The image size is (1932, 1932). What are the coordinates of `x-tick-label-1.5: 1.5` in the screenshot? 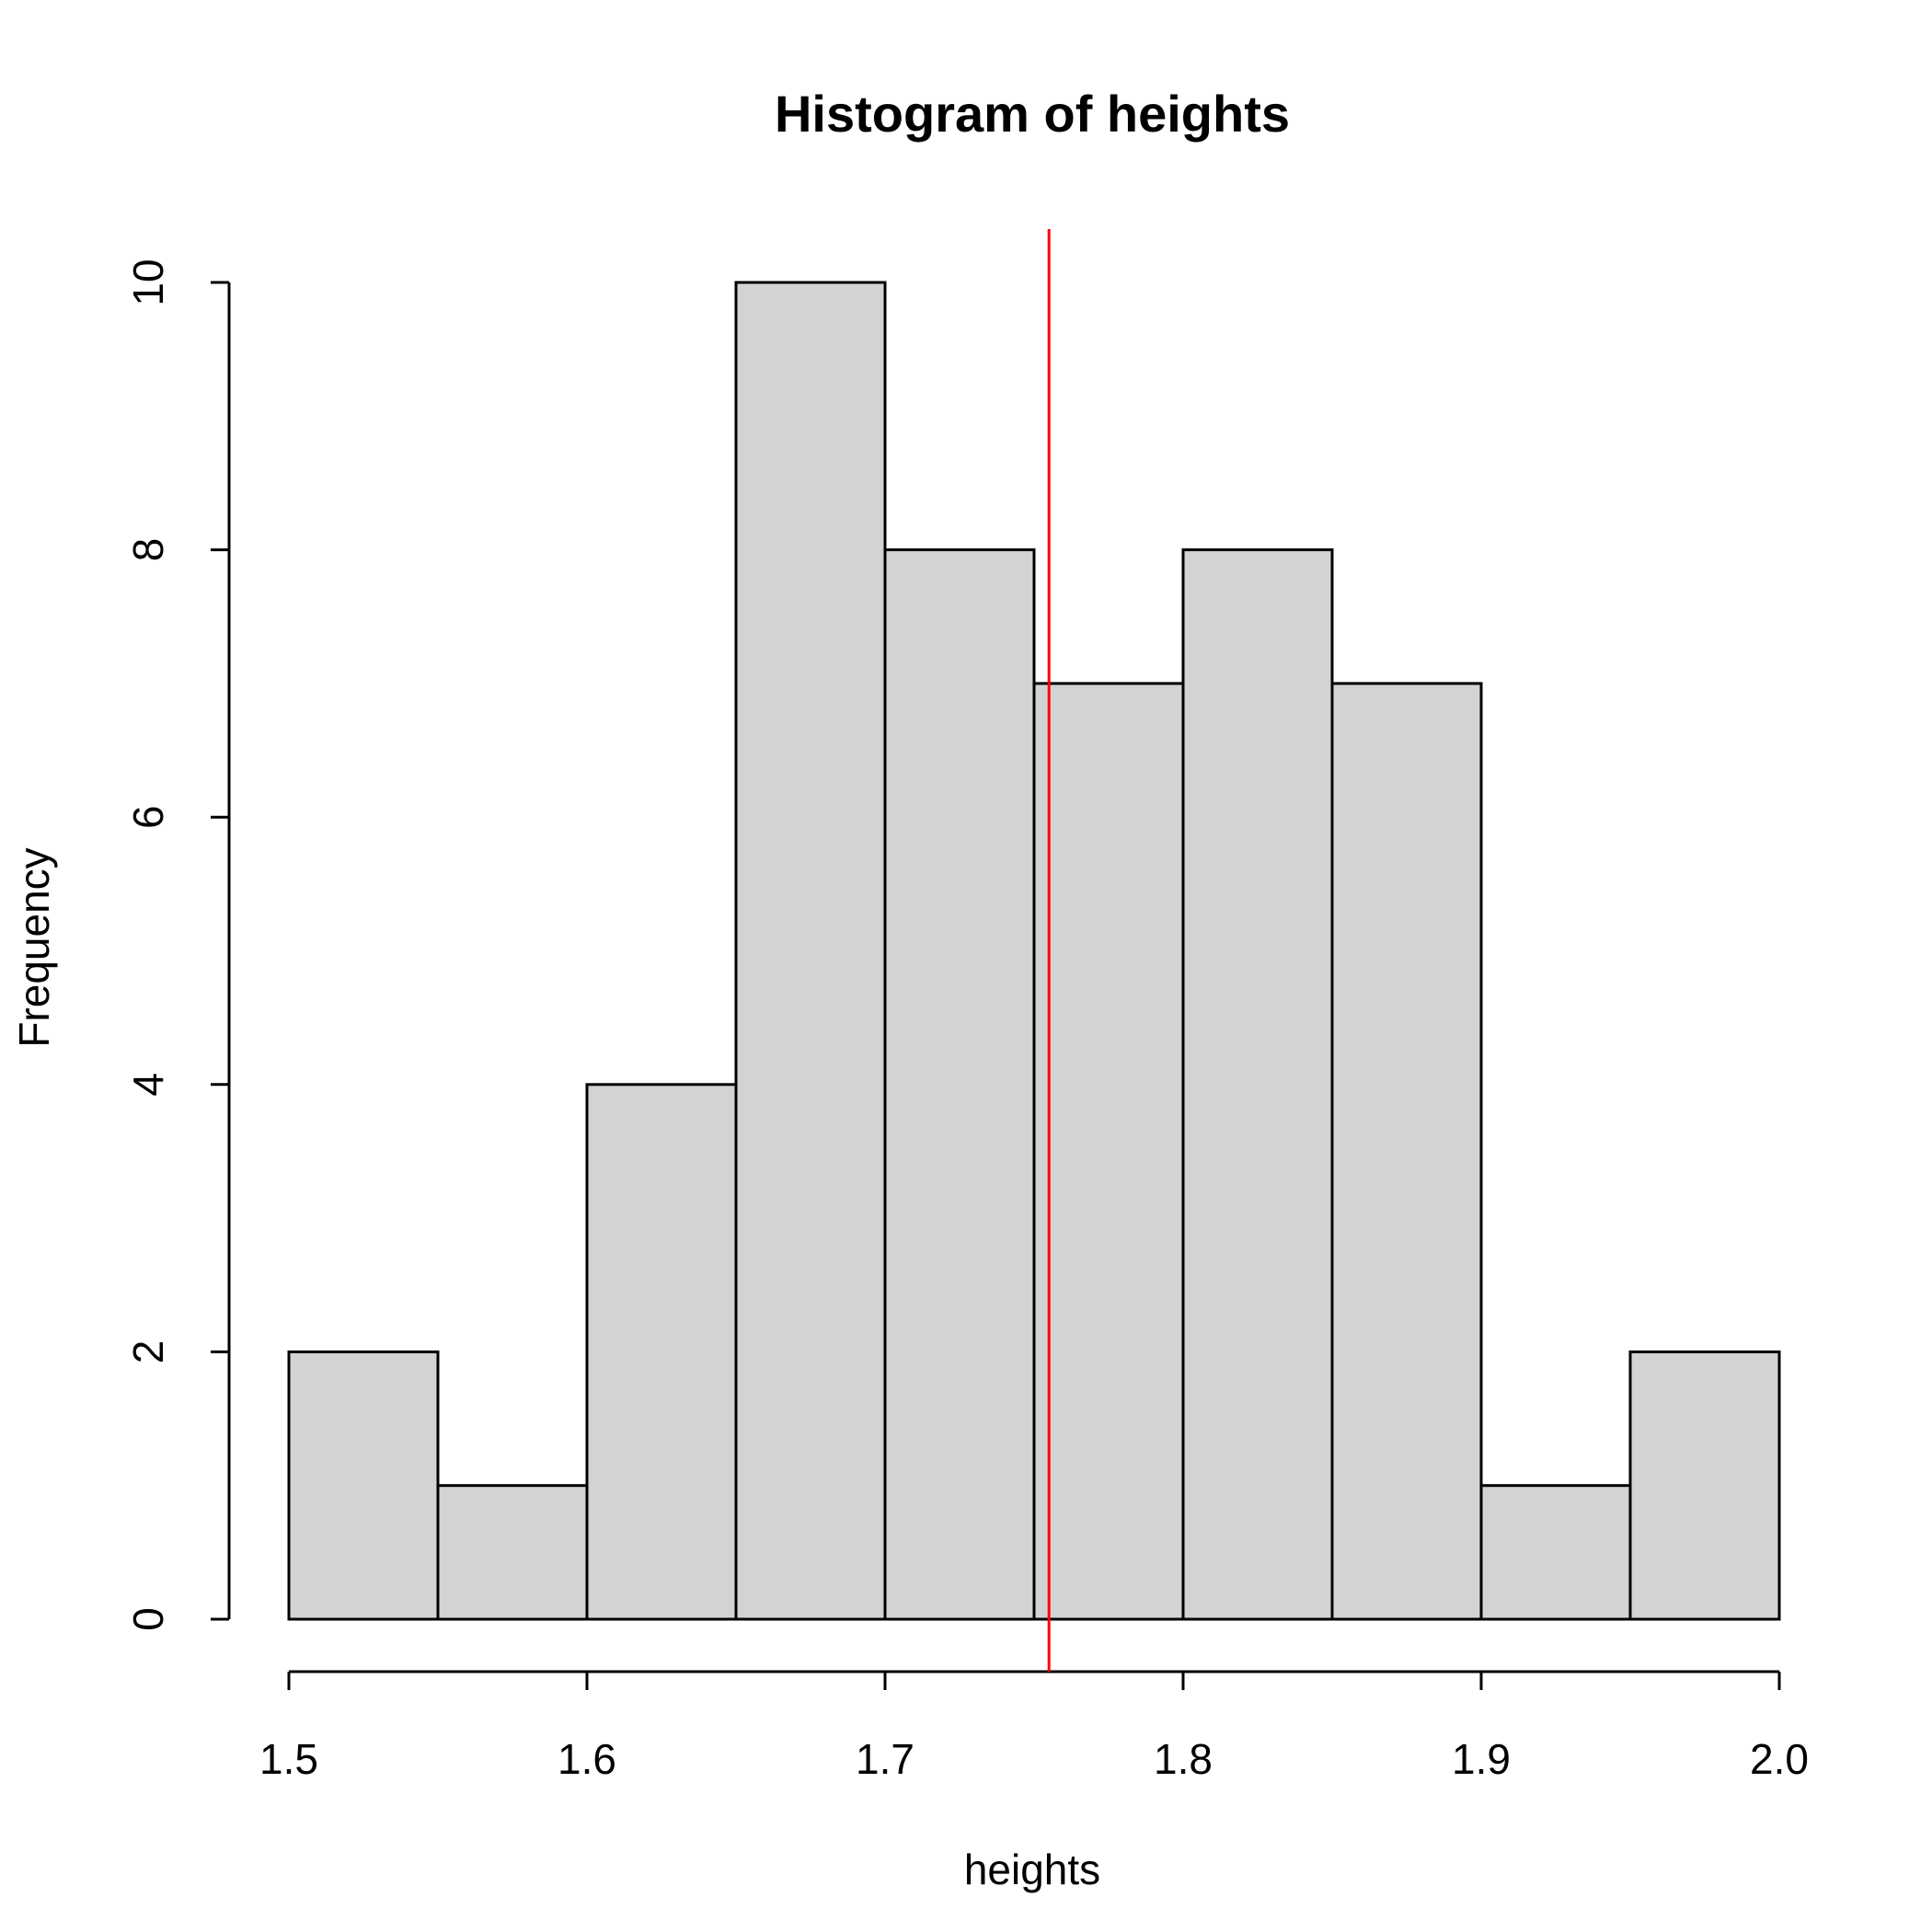 It's located at (288, 1759).